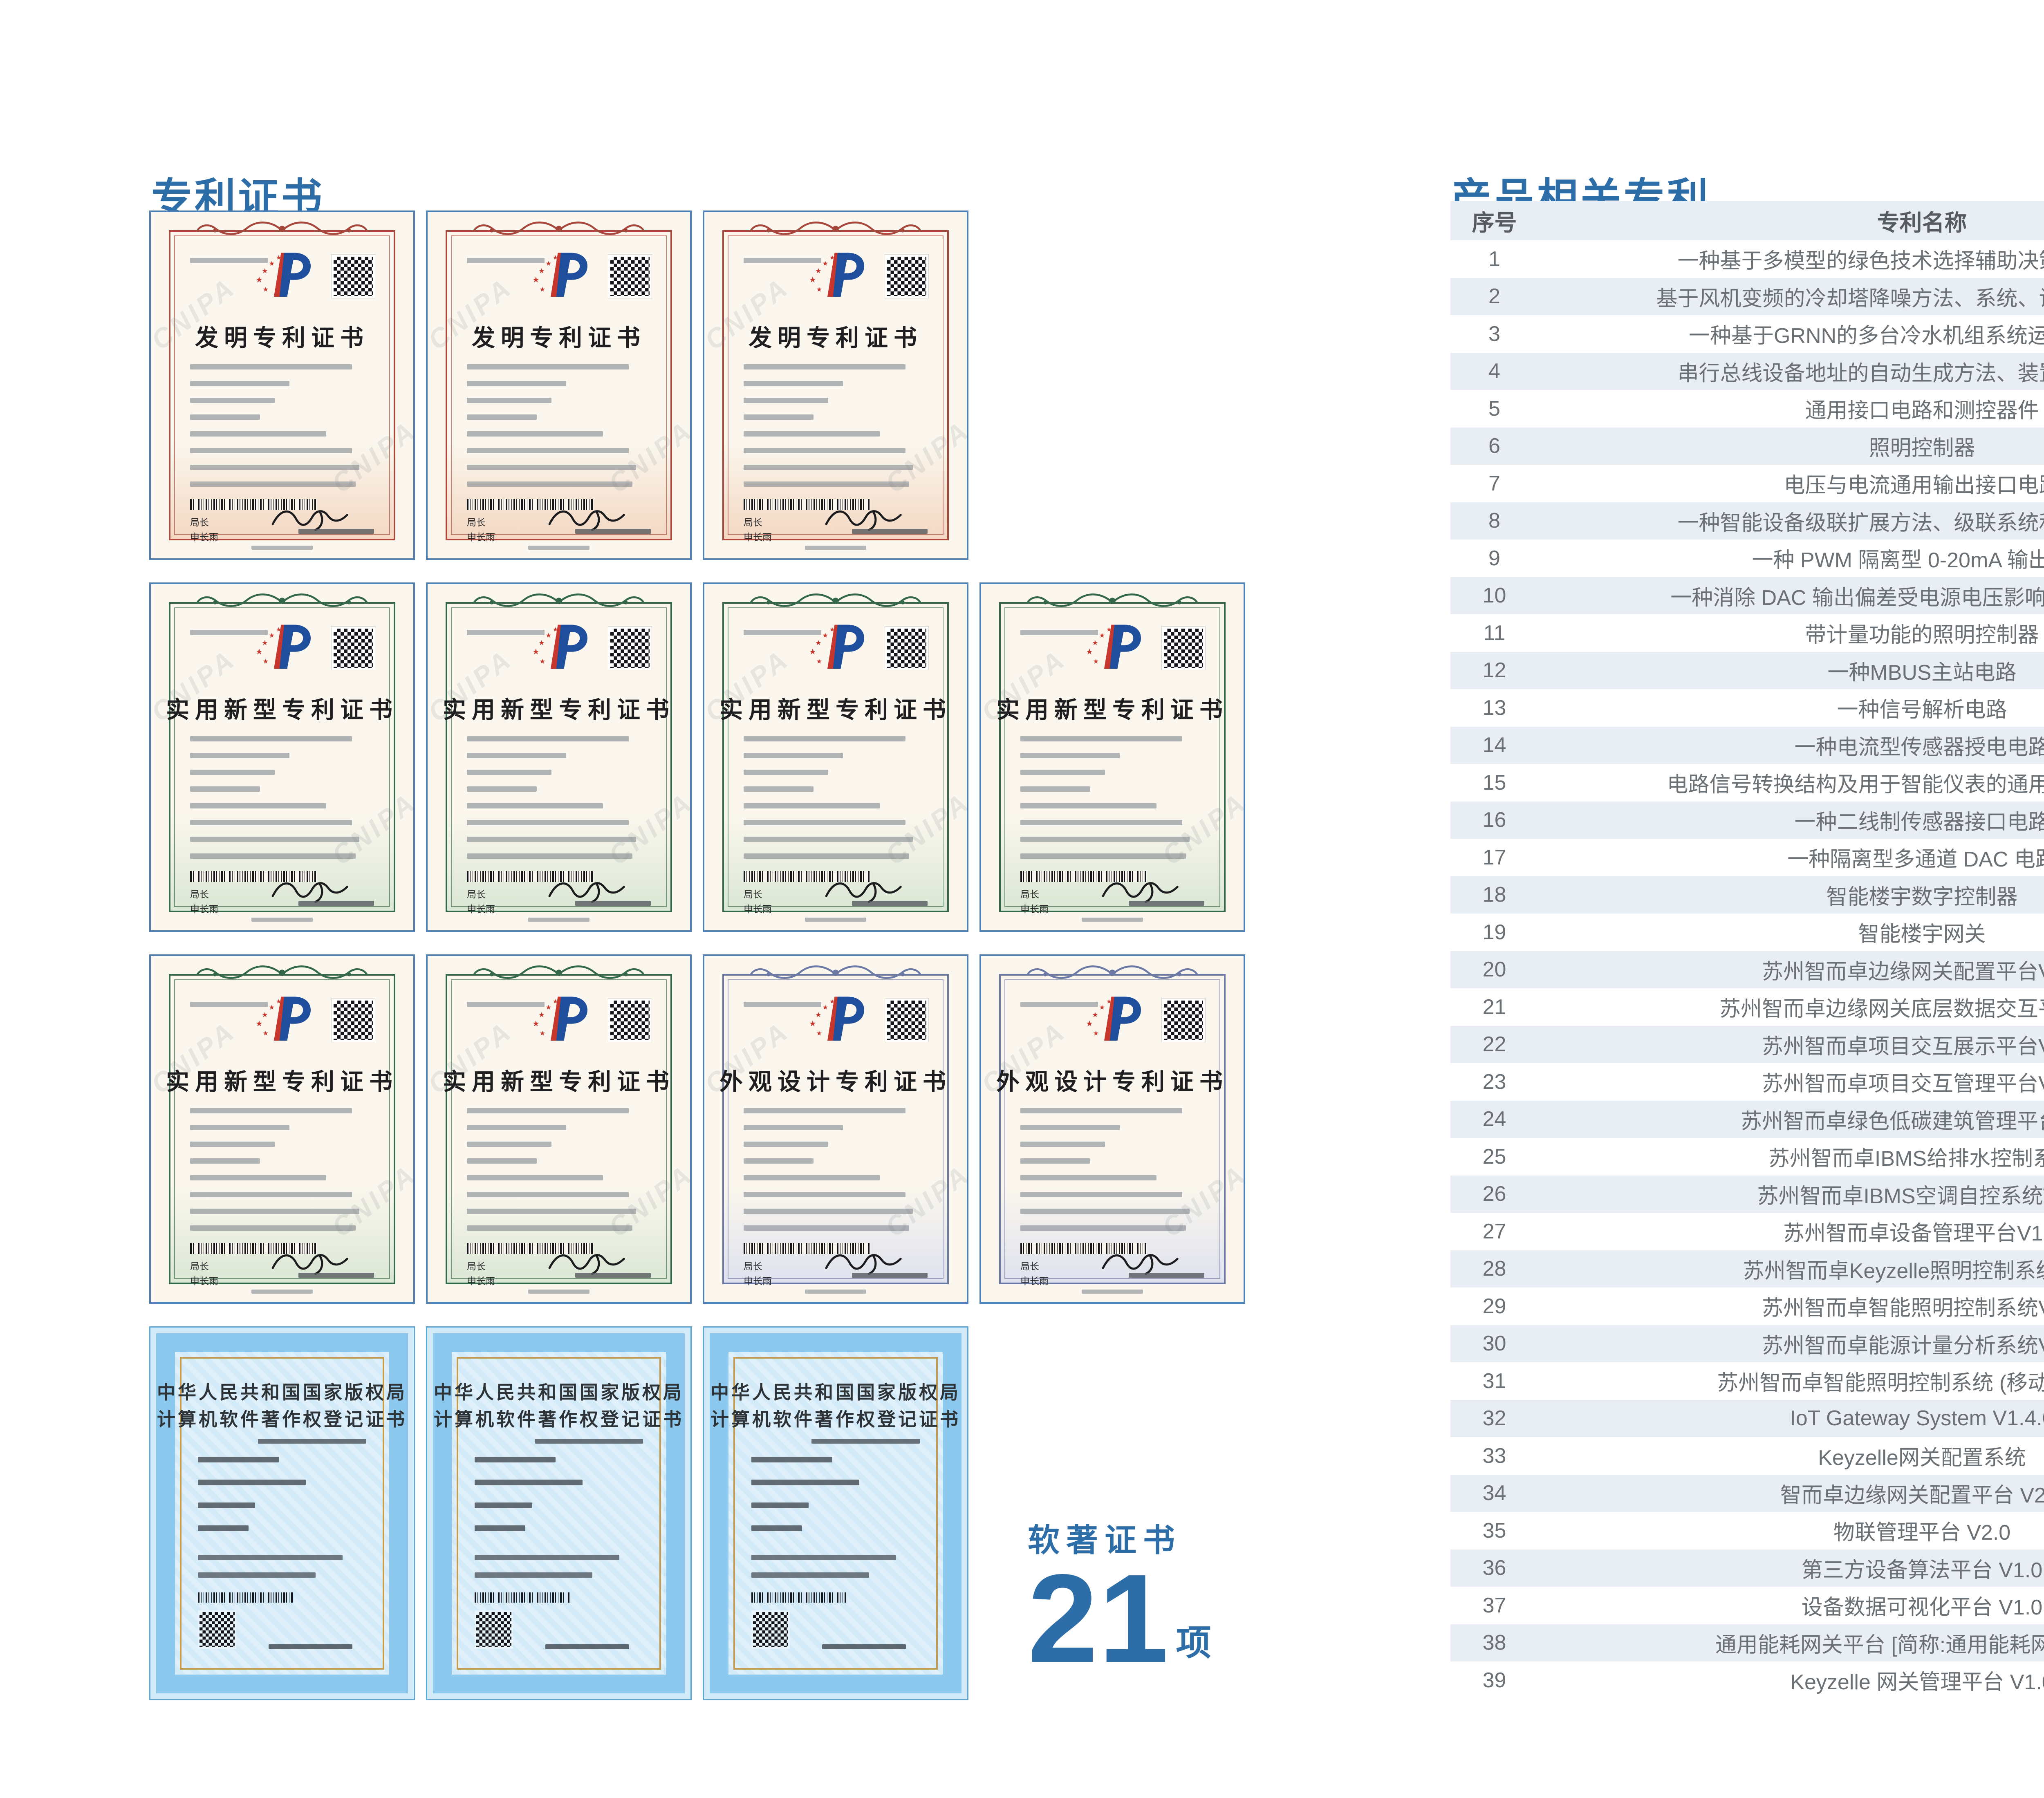 The width and height of the screenshot is (2044, 1798). I want to click on certificate-card: ★ ★ ★ ★ ★, so click(282, 1513).